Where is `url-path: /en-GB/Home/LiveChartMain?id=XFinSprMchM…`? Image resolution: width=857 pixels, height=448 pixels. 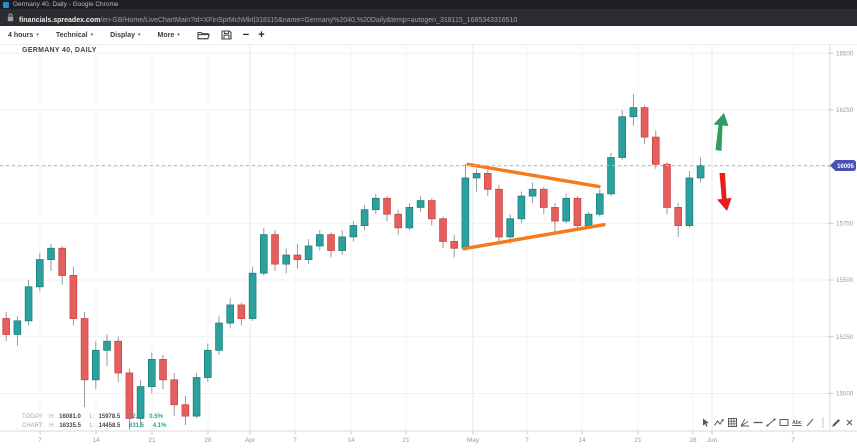
url-path: /en-GB/Home/LiveChartMain?id=XFinSprMchM… is located at coordinates (309, 20).